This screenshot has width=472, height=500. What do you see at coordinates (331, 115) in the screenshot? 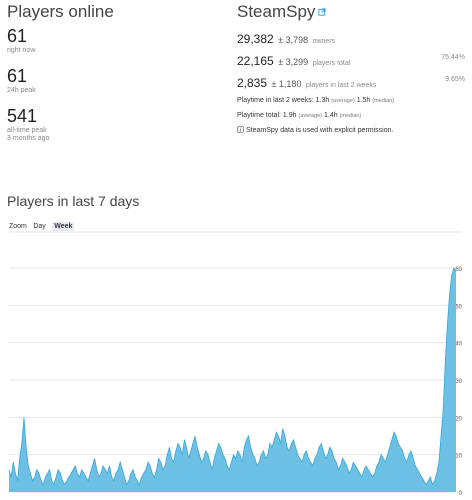
I see `playtime-total-median: 1.4h` at bounding box center [331, 115].